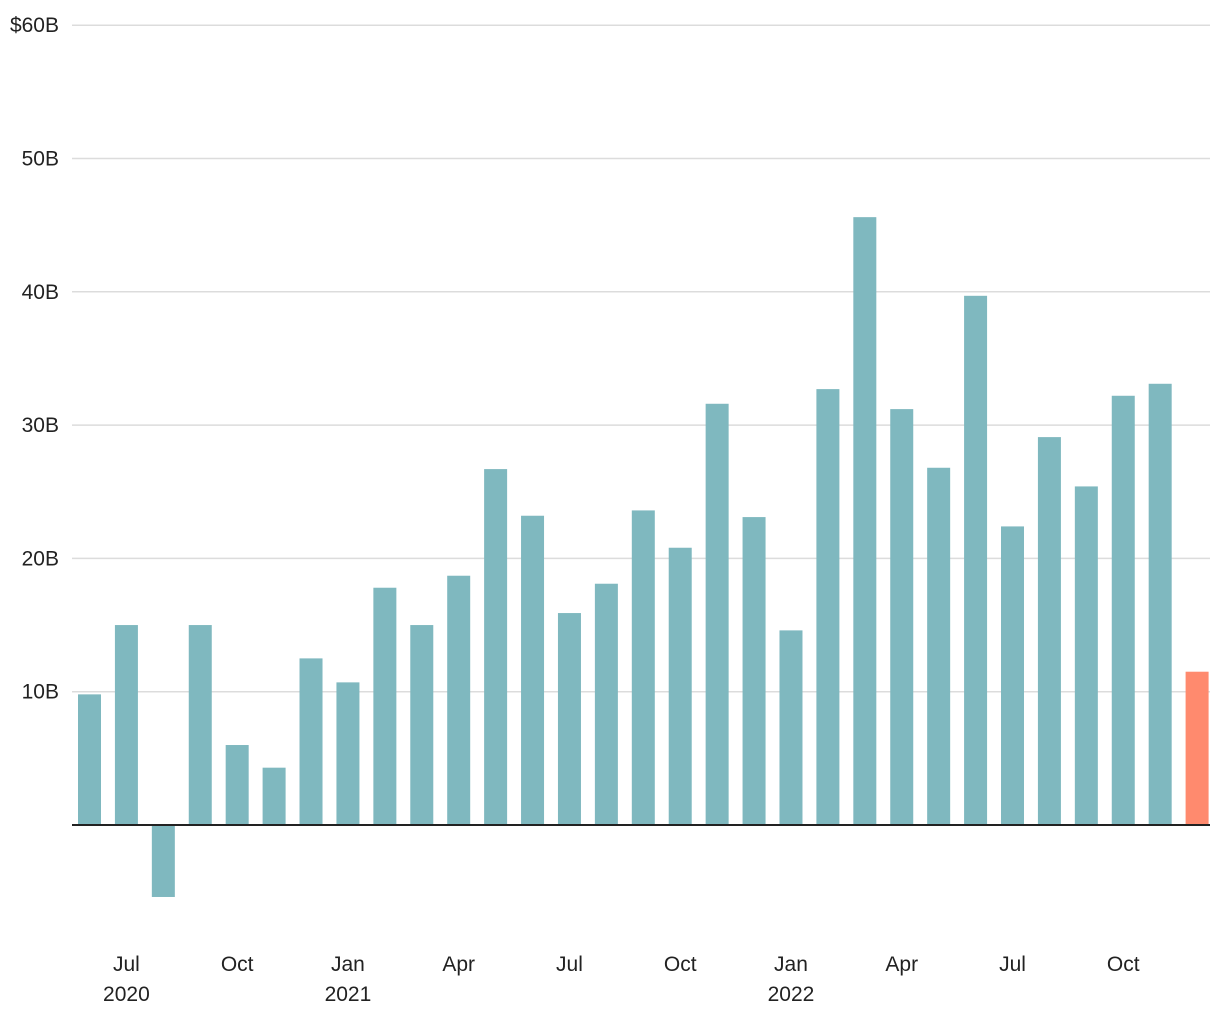 The image size is (1220, 1020). What do you see at coordinates (976, 560) in the screenshot?
I see `bar-jun-2022` at bounding box center [976, 560].